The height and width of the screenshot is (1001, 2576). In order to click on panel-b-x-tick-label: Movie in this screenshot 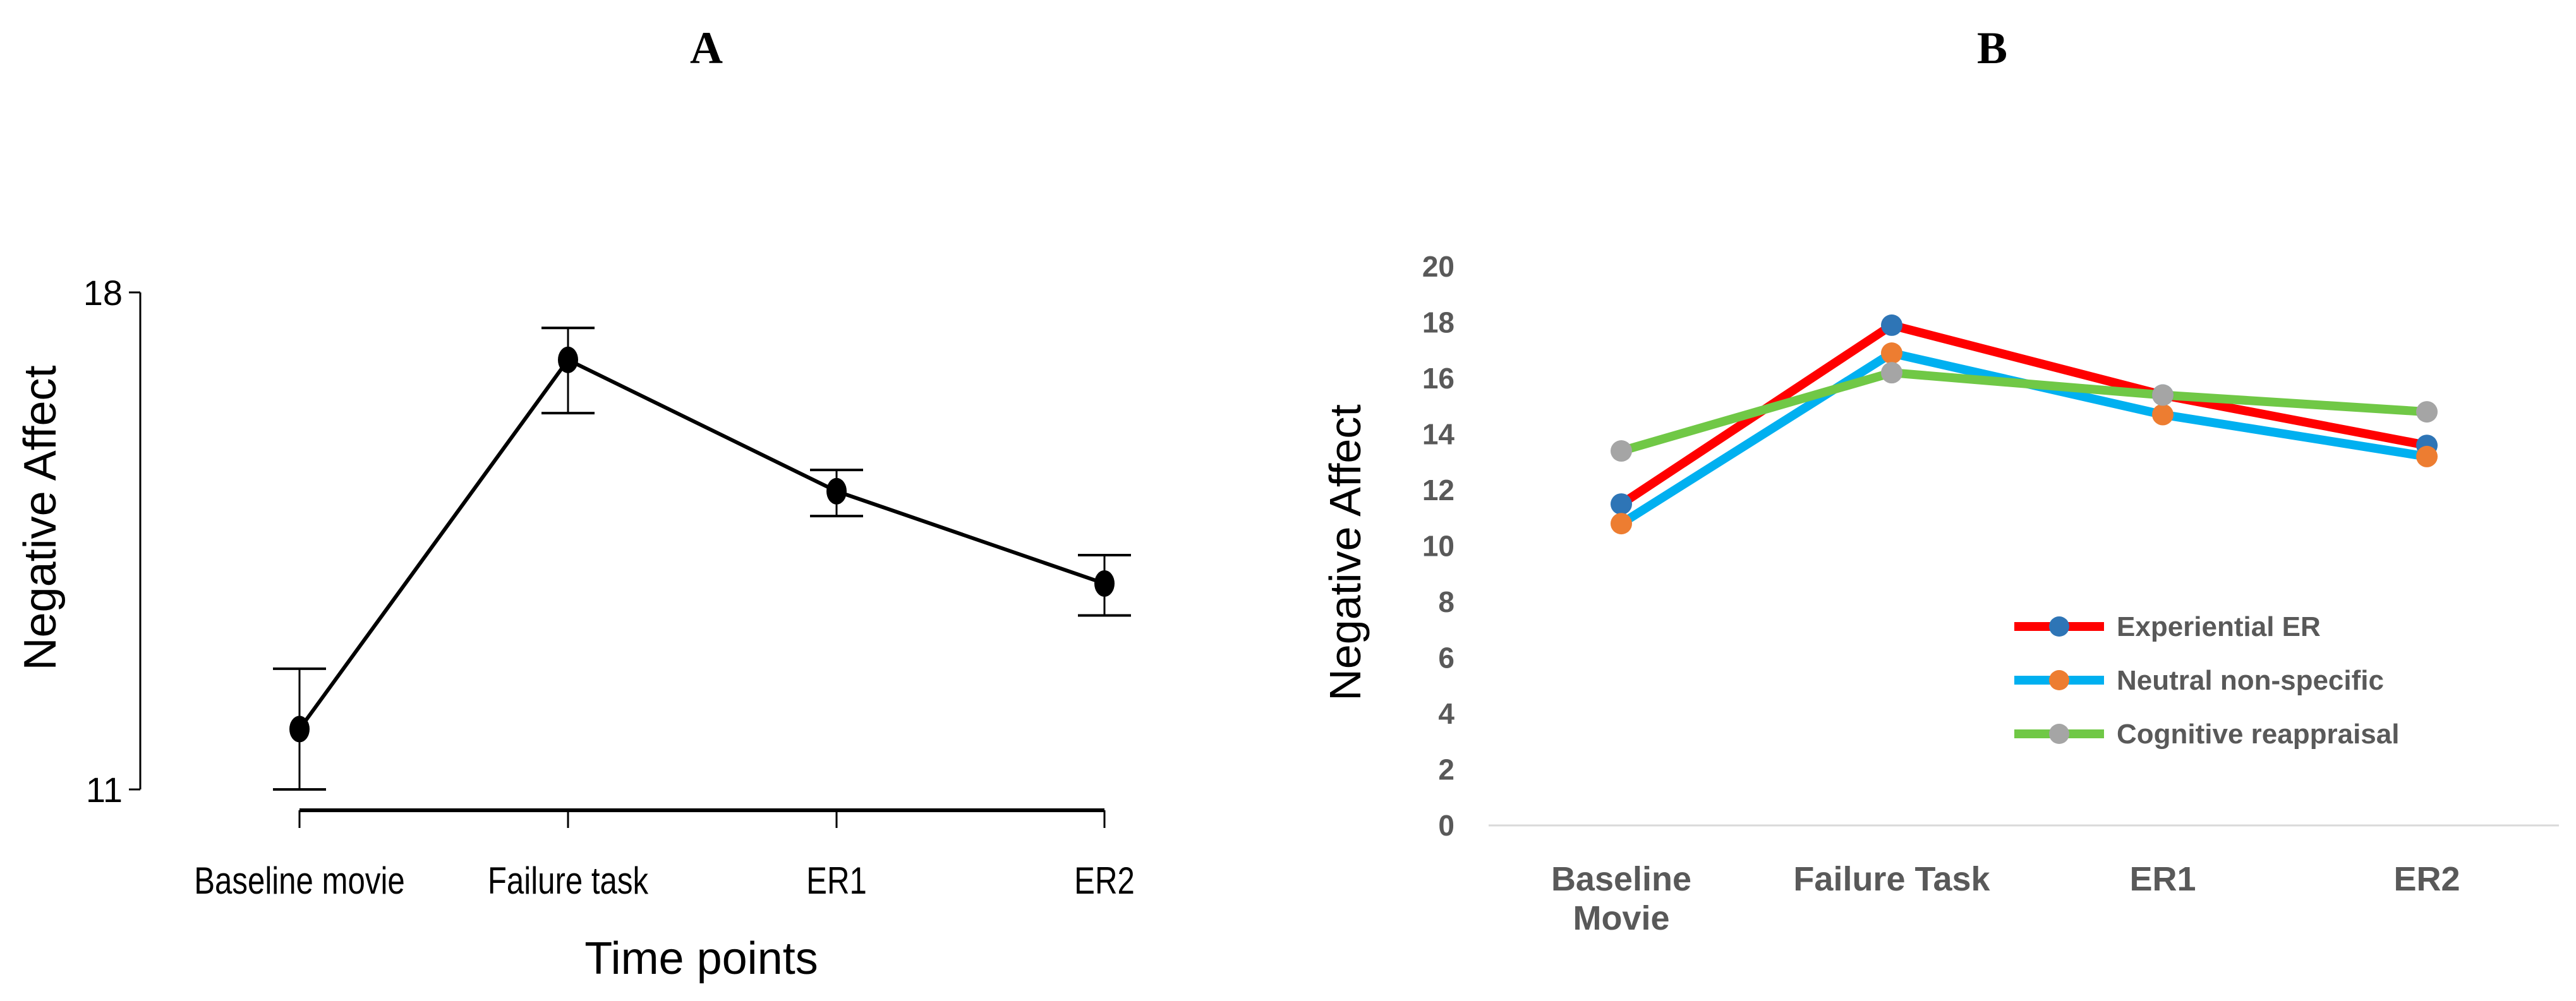, I will do `click(1621, 918)`.